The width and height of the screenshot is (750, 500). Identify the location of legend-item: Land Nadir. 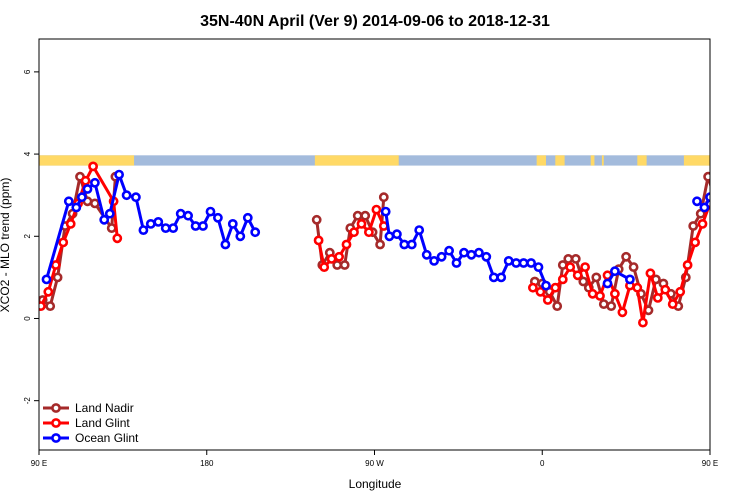
(88, 408).